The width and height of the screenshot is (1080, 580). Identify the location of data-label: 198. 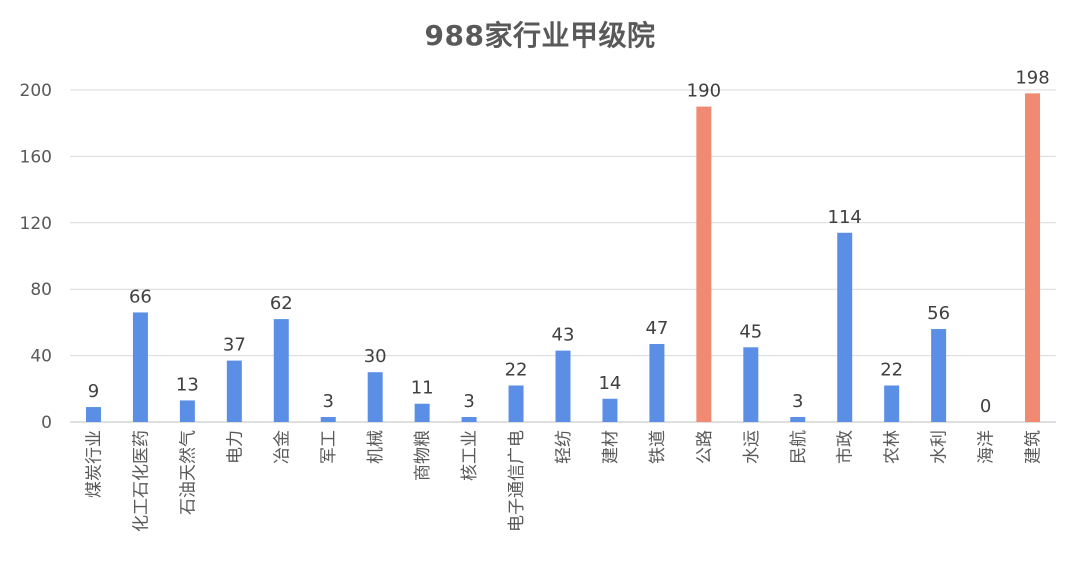
(1032, 77).